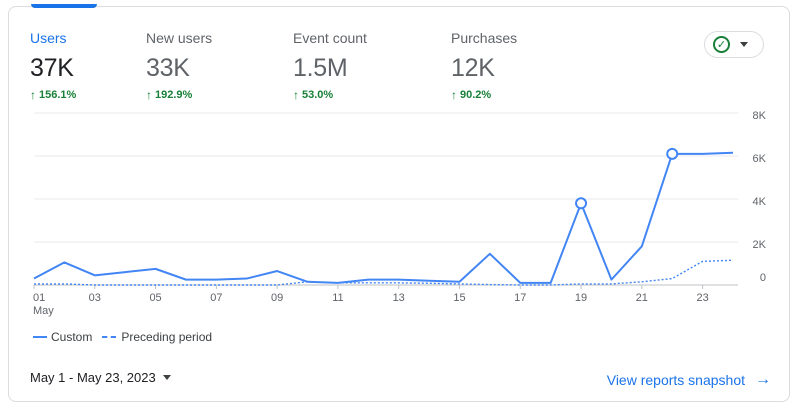 The width and height of the screenshot is (793, 406). Describe the element at coordinates (484, 38) in the screenshot. I see `metric-purchases-label: Purchases` at that location.